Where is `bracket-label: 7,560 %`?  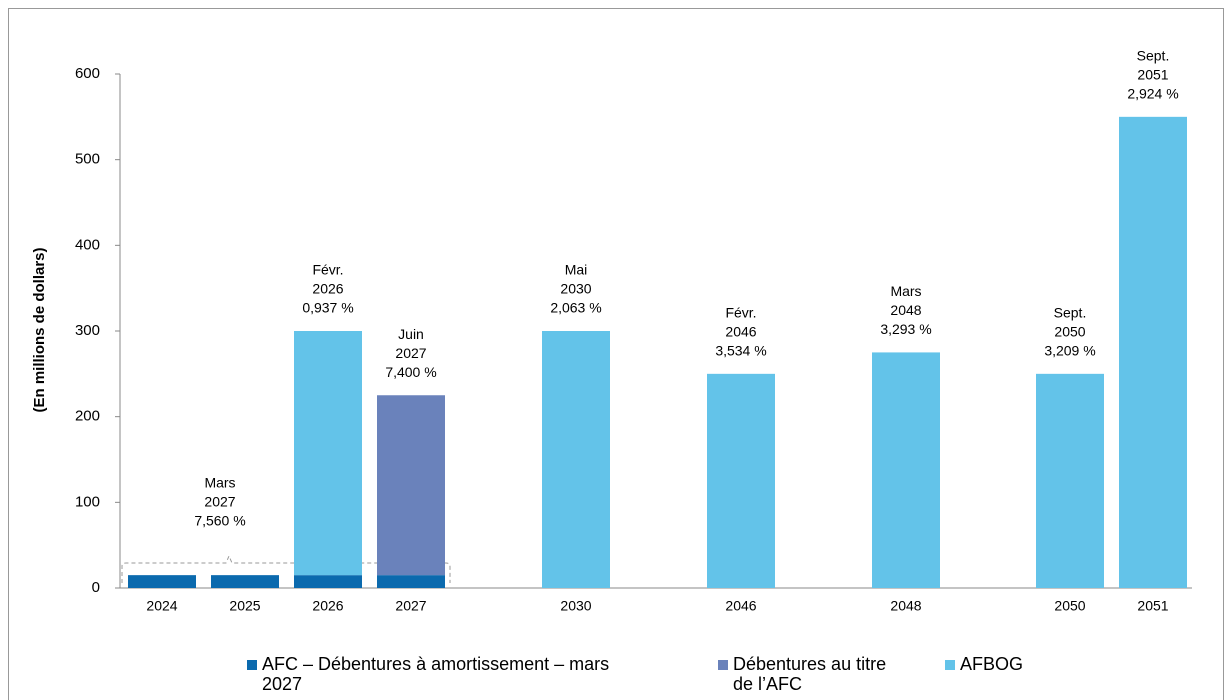 bracket-label: 7,560 % is located at coordinates (219, 521).